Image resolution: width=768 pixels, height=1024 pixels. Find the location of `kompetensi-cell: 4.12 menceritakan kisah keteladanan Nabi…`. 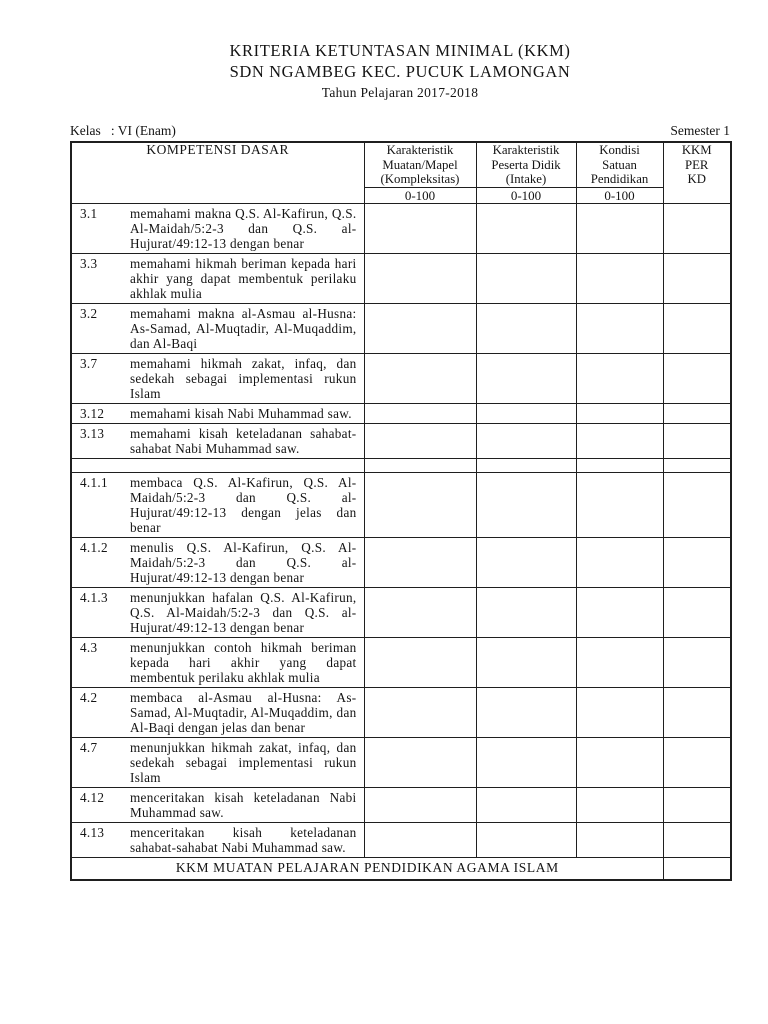

kompetensi-cell: 4.12 menceritakan kisah keteladanan Nabi… is located at coordinates (217, 804).